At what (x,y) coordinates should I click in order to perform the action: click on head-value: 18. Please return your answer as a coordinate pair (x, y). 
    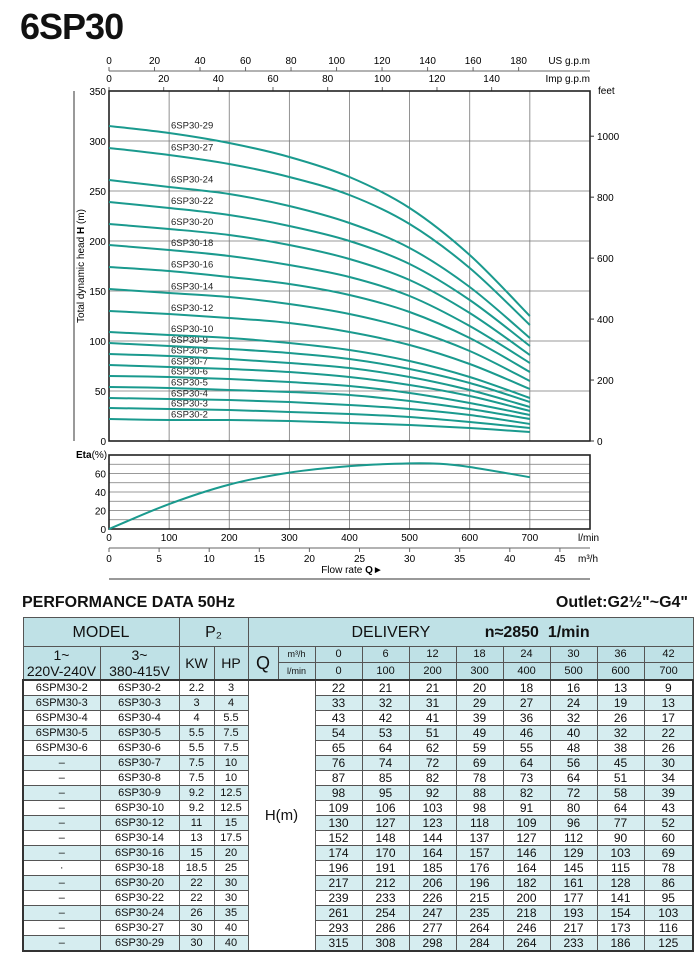
    Looking at the image, I should click on (526, 687).